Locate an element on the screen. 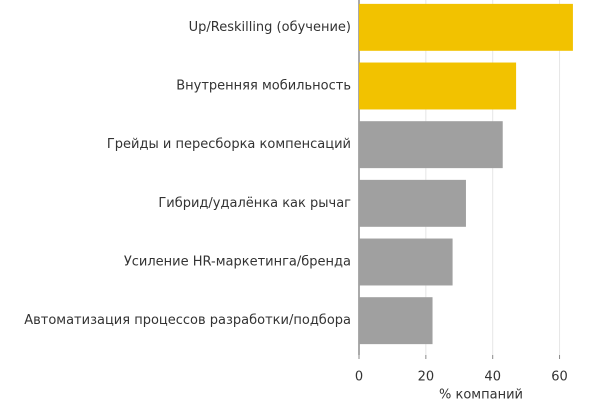 Image resolution: width=606 pixels, height=409 pixels. x-tick-label: 0 is located at coordinates (359, 377).